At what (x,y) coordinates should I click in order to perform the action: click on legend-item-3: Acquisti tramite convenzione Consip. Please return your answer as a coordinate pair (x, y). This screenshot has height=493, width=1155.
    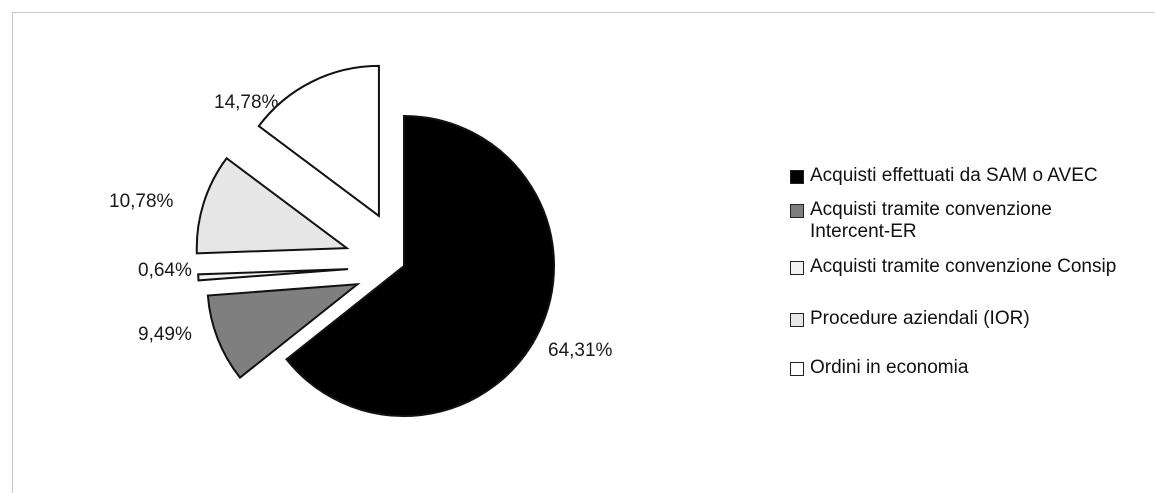
    Looking at the image, I should click on (953, 267).